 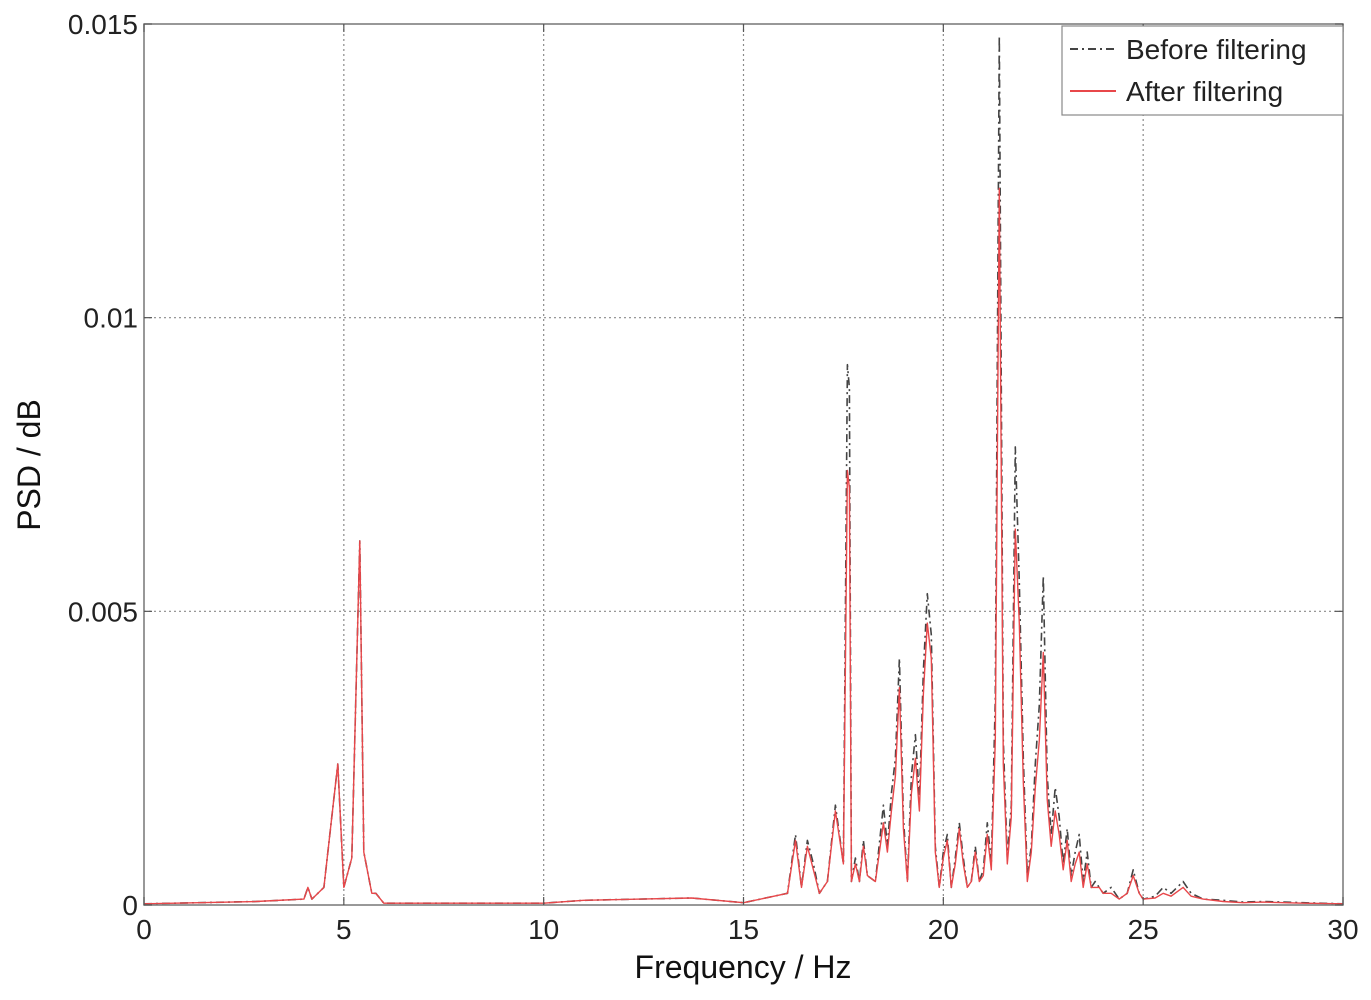 I want to click on x-tick-label: 10, so click(x=543, y=929).